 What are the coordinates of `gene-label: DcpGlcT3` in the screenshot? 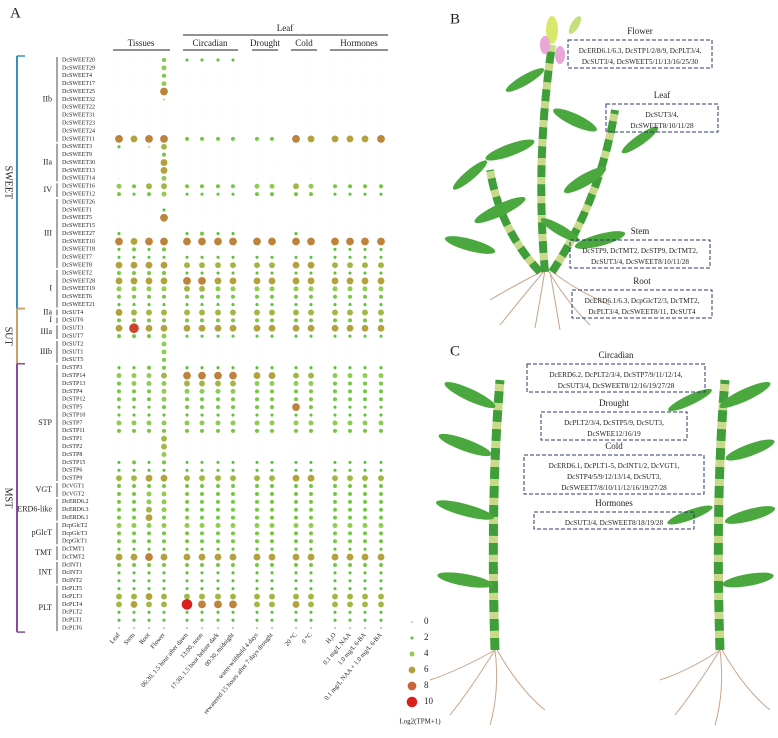 It's located at (74, 534).